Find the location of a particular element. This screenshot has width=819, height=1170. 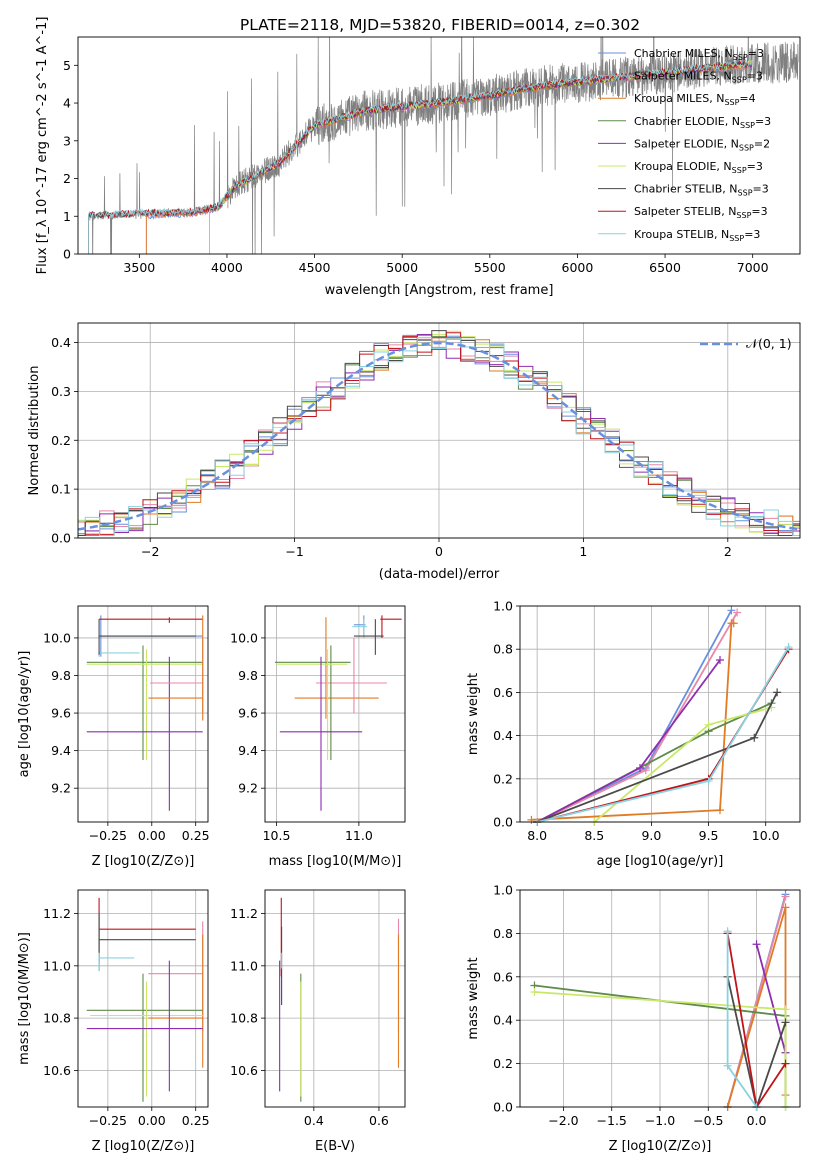

legend-label-text: Kroupa STELIB, N is located at coordinates (681, 234).